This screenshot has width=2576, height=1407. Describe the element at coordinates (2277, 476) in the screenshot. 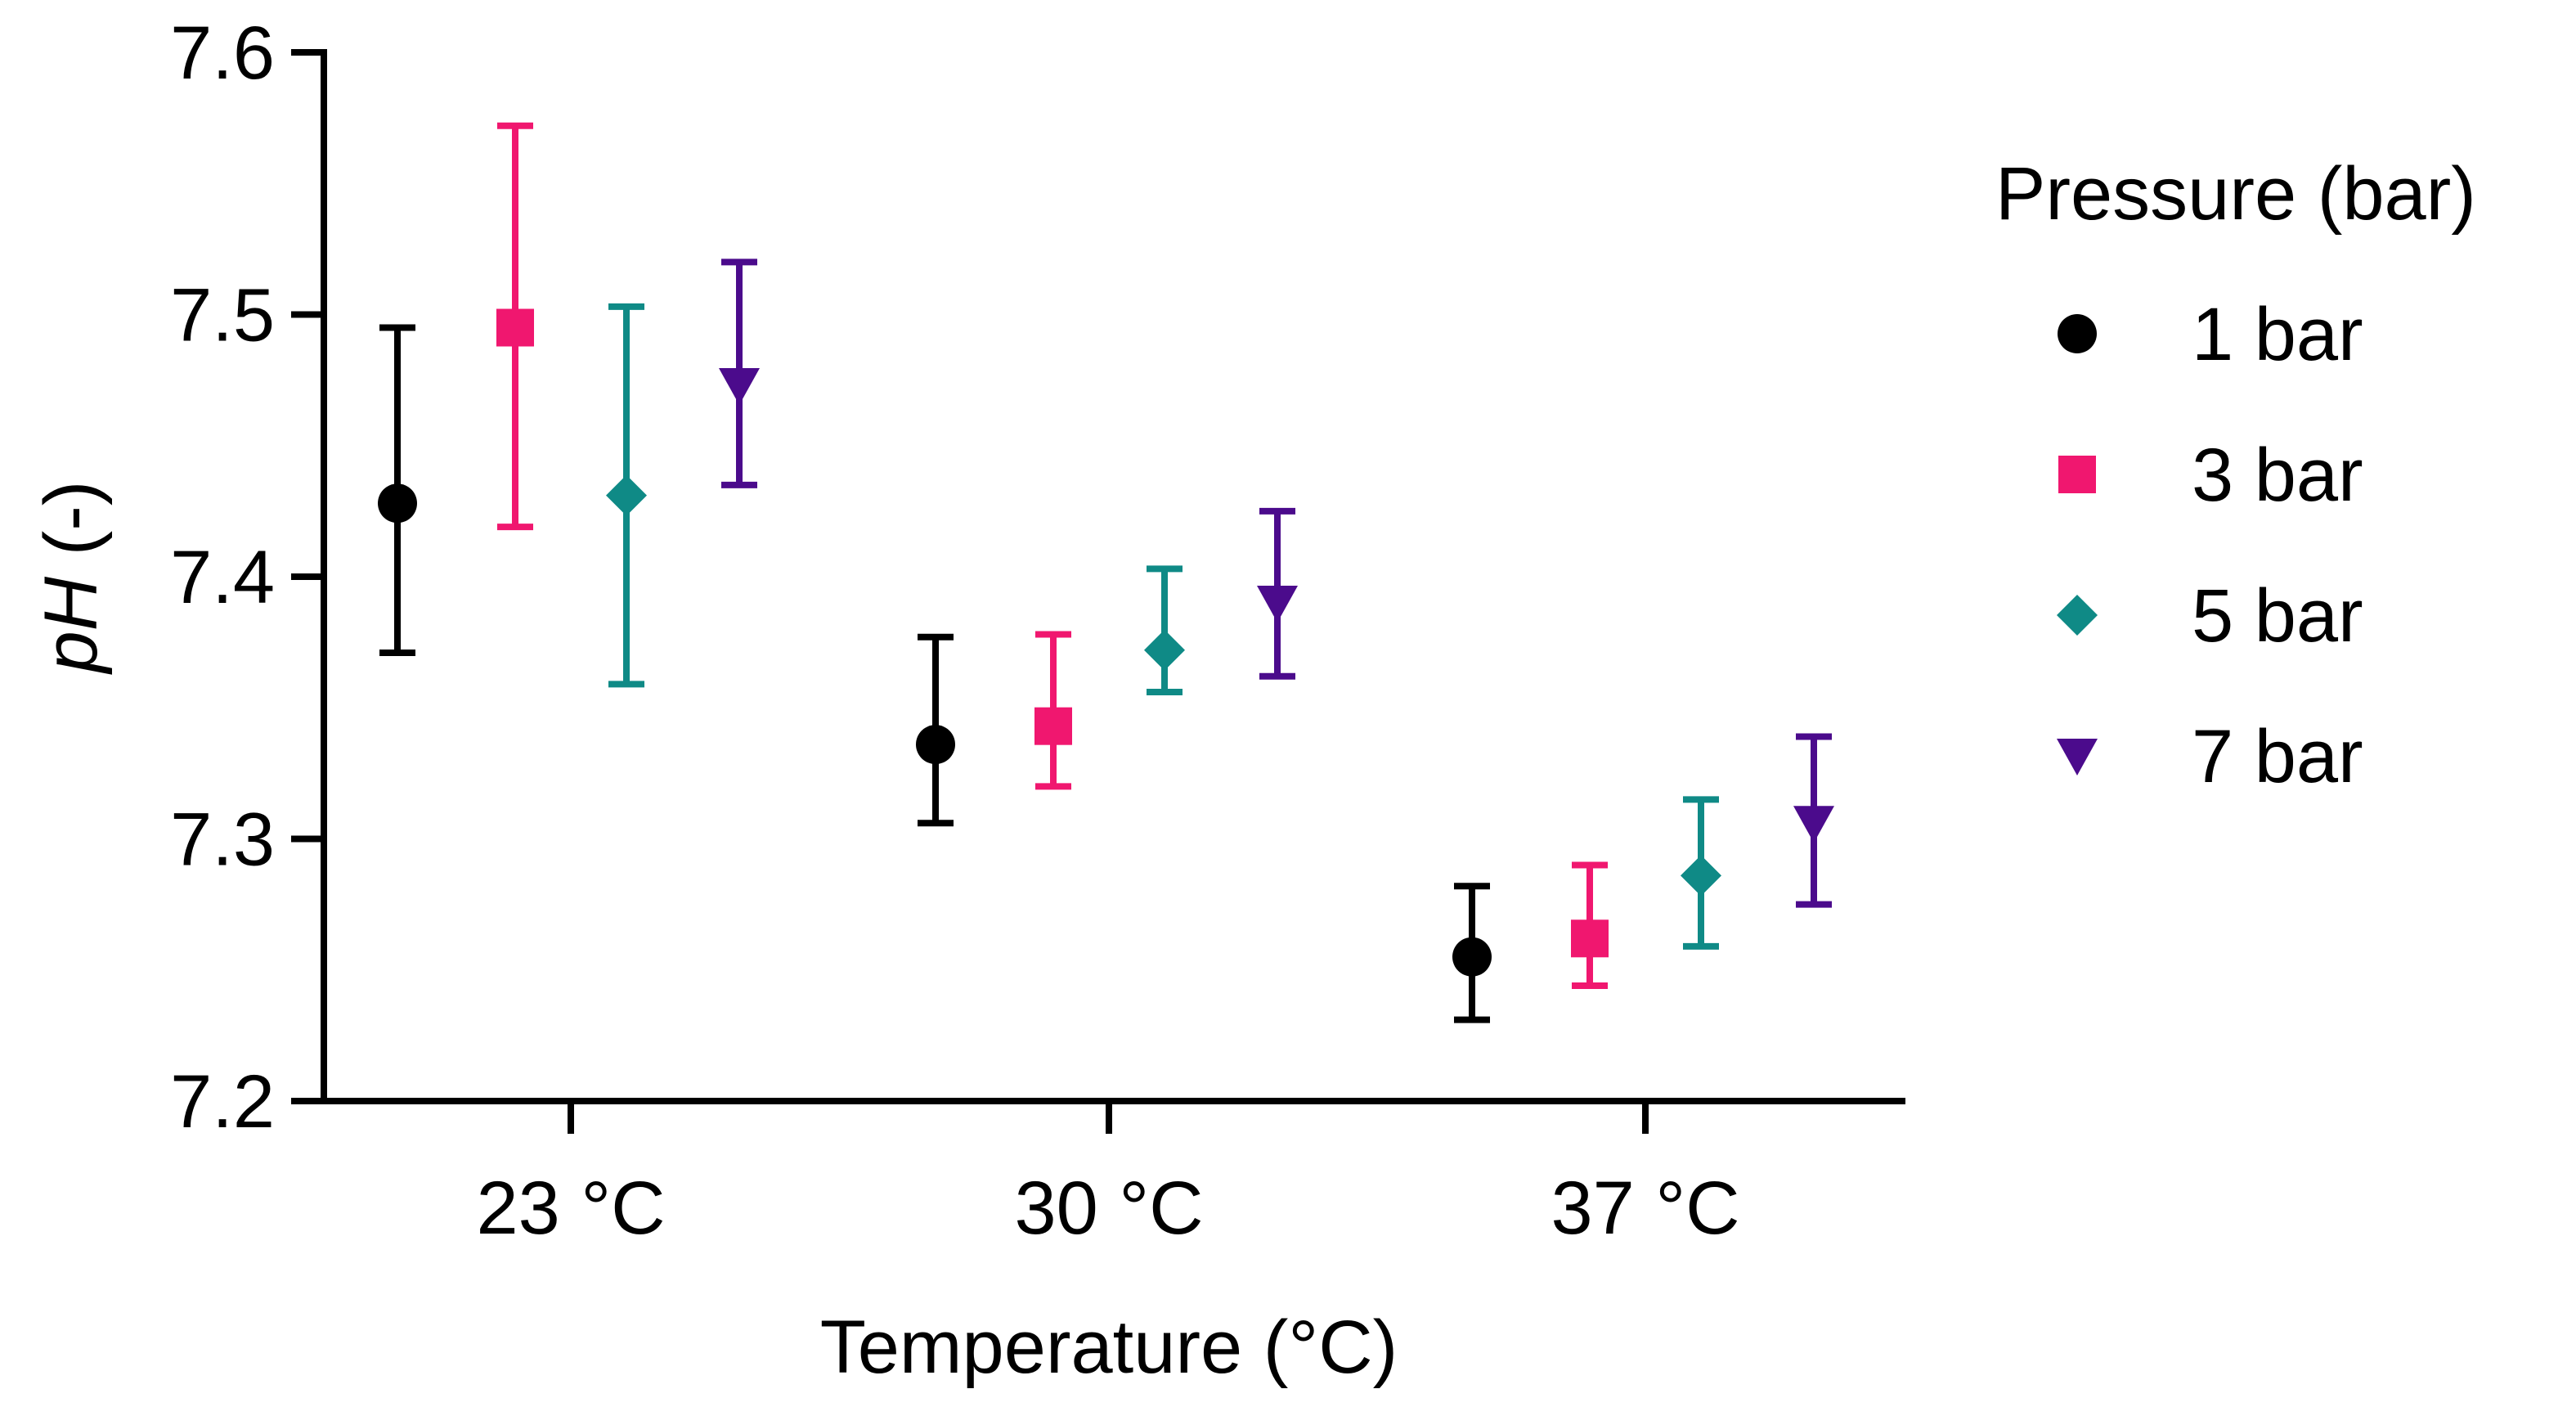

I see `legend-label: 3 bar` at that location.